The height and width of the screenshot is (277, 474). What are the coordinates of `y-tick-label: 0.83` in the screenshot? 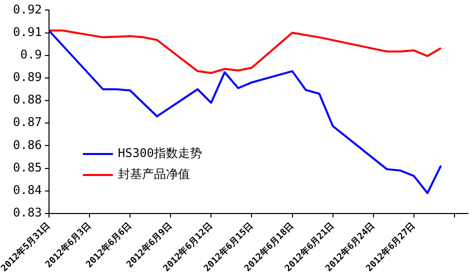 It's located at (27, 213).